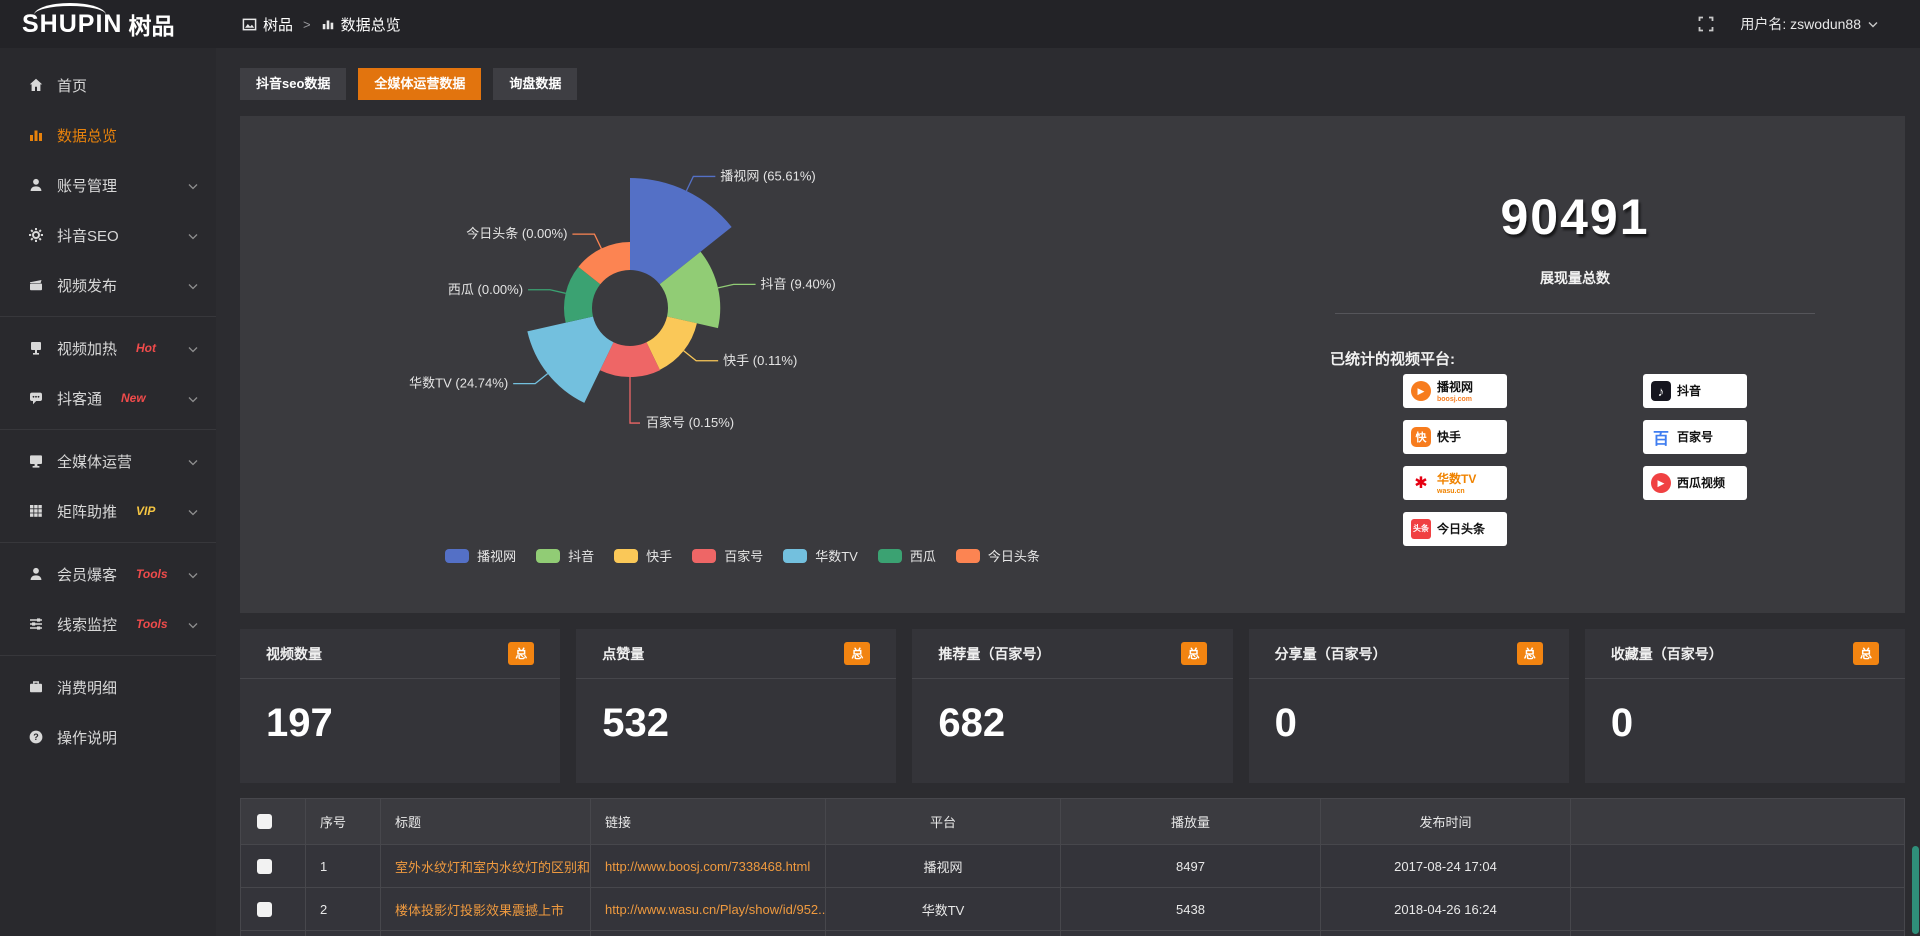 The width and height of the screenshot is (1920, 936). I want to click on platform-badge-华数TV: ✱ 华数TV wasu.cn, so click(1455, 483).